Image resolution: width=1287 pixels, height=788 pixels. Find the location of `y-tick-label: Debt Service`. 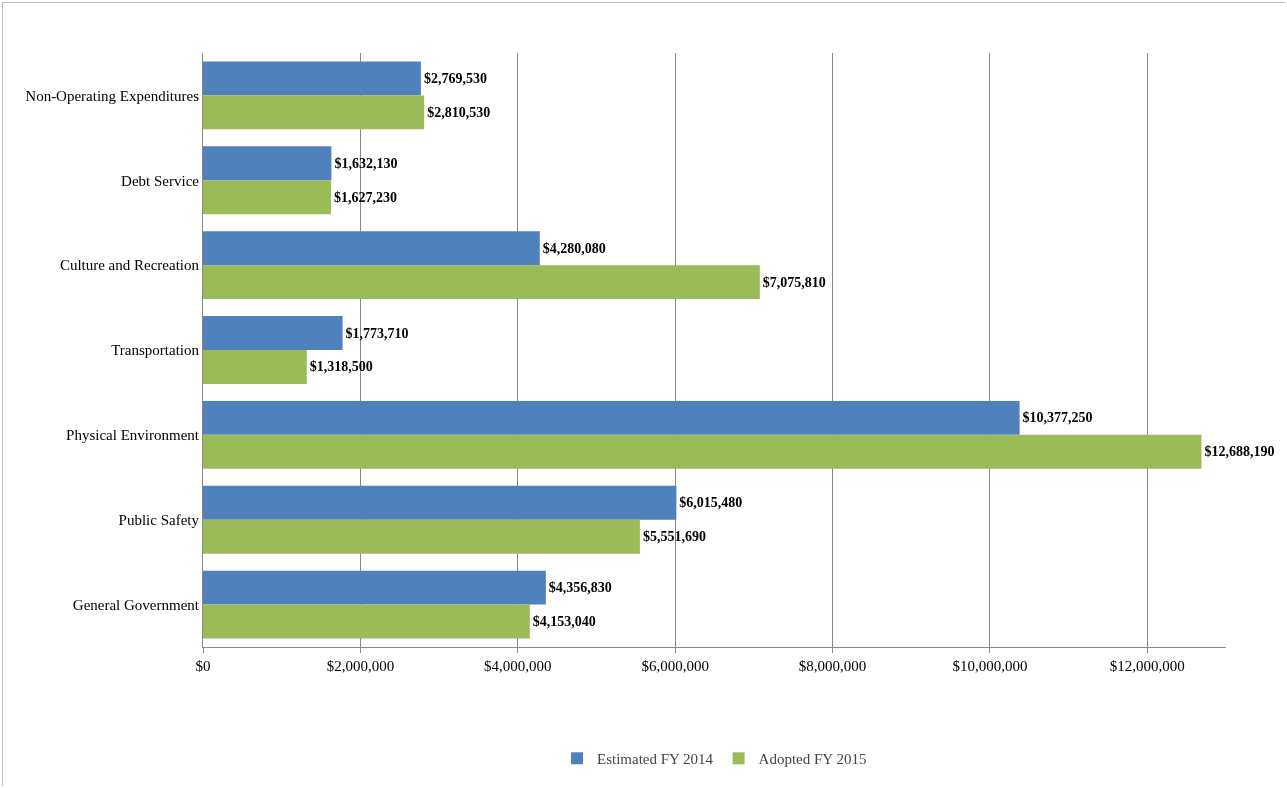

y-tick-label: Debt Service is located at coordinates (160, 180).